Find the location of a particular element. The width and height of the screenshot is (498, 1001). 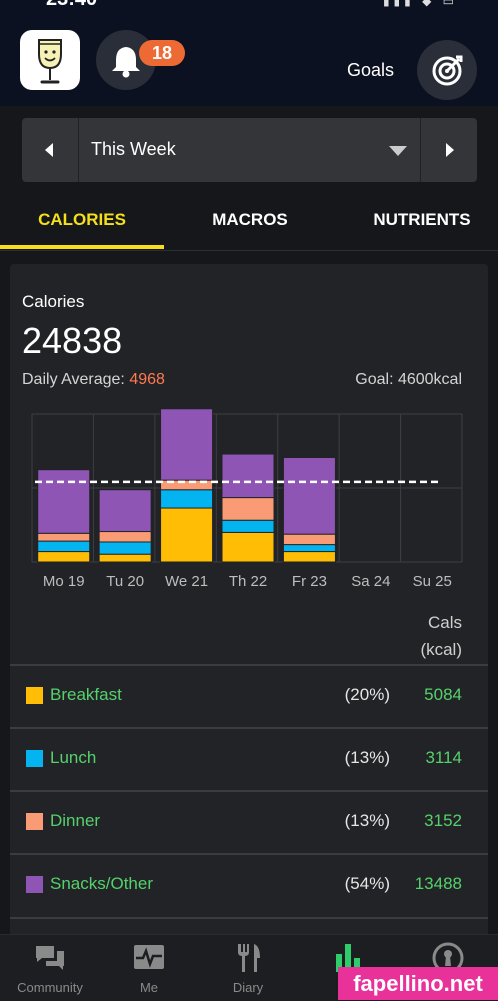

status-time: 23:40 is located at coordinates (71, 5).